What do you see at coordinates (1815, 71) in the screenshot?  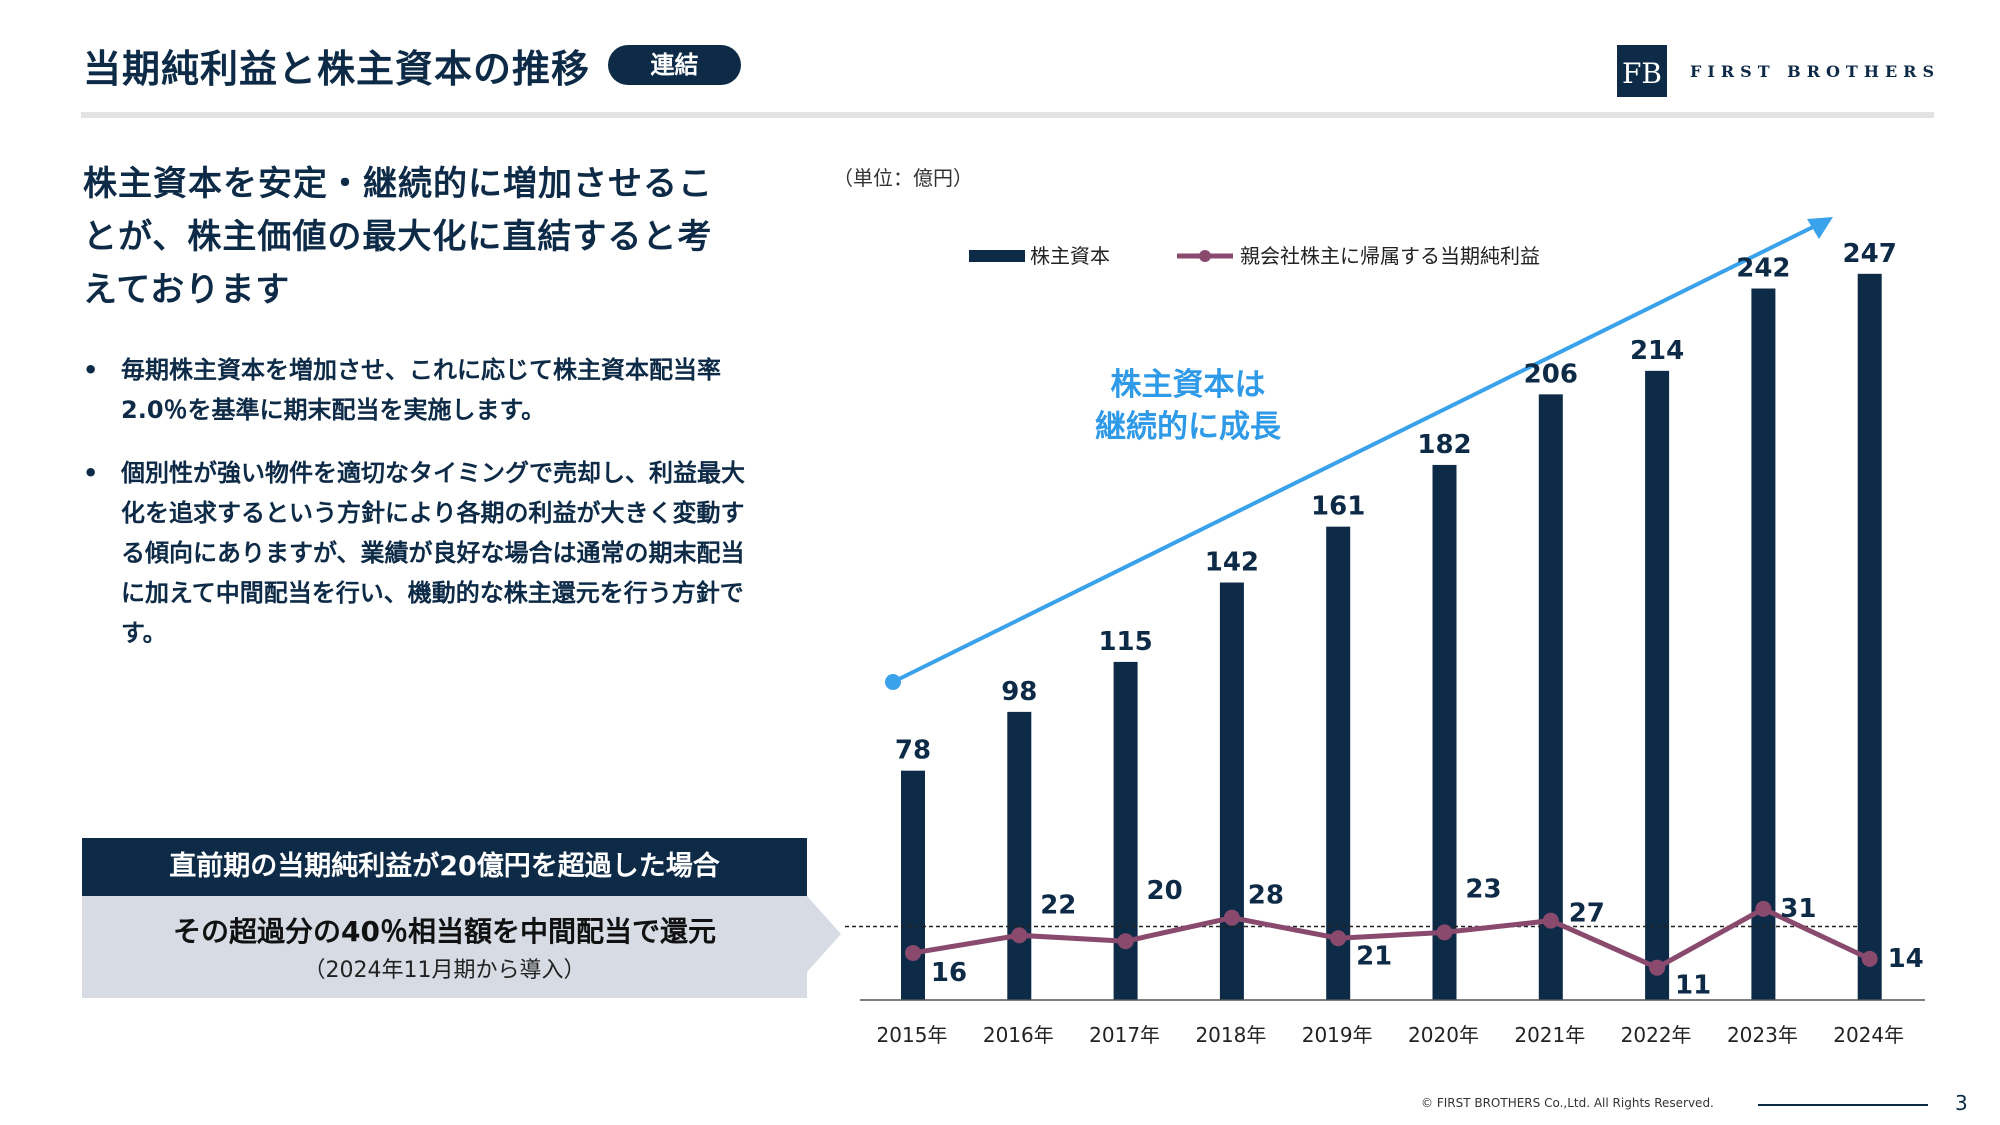 I see `brand-name: FIRST BROTHERS` at bounding box center [1815, 71].